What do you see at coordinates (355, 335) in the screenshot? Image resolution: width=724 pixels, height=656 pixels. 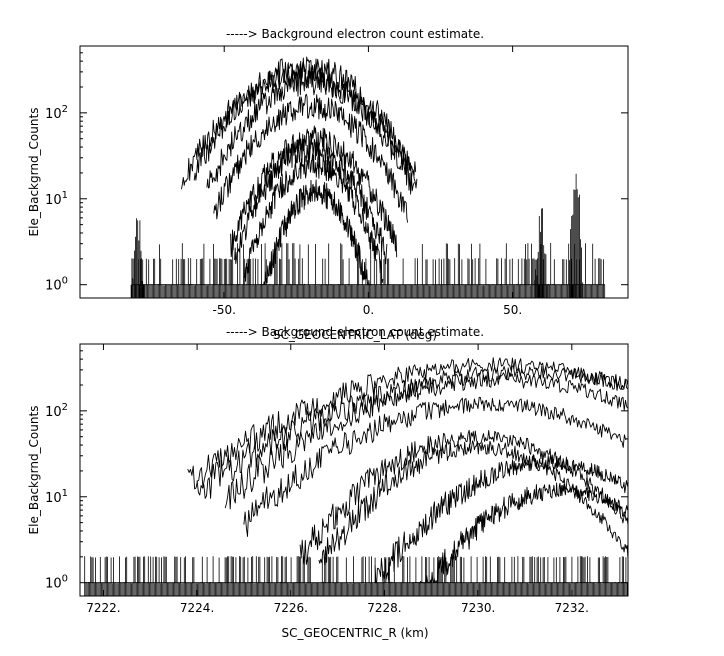 I see `x-axis-label: SC_GEOCENTRIC_LAT (deg)` at bounding box center [355, 335].